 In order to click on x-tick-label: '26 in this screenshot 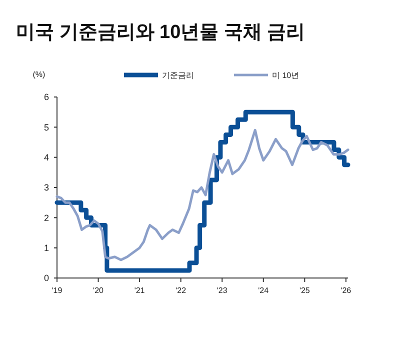, I will do `click(346, 290)`.